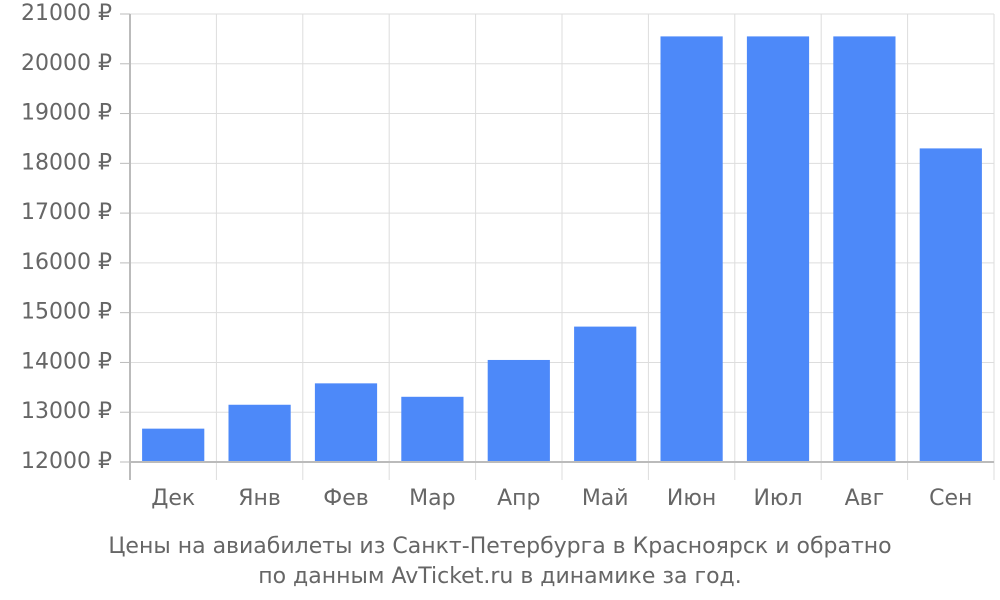 The width and height of the screenshot is (1000, 600). I want to click on x-tick-label: Фев, so click(345, 498).